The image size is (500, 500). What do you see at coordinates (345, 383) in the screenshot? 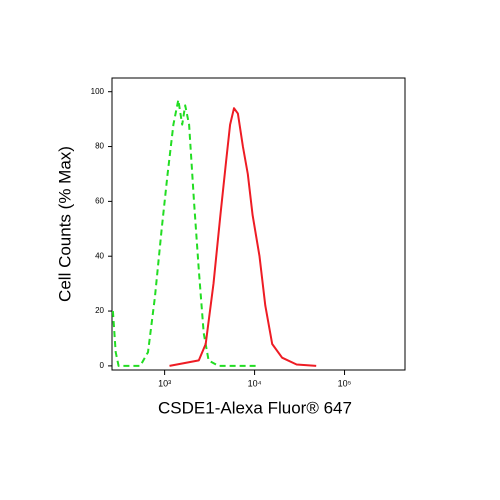
I see `x-tick-label: 10⁵` at bounding box center [345, 383].